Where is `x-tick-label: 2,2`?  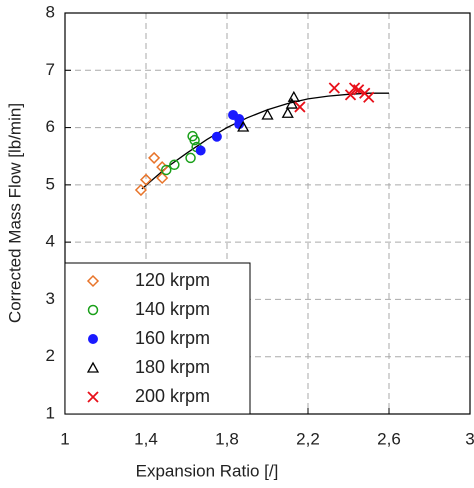 x-tick-label: 2,2 is located at coordinates (308, 438).